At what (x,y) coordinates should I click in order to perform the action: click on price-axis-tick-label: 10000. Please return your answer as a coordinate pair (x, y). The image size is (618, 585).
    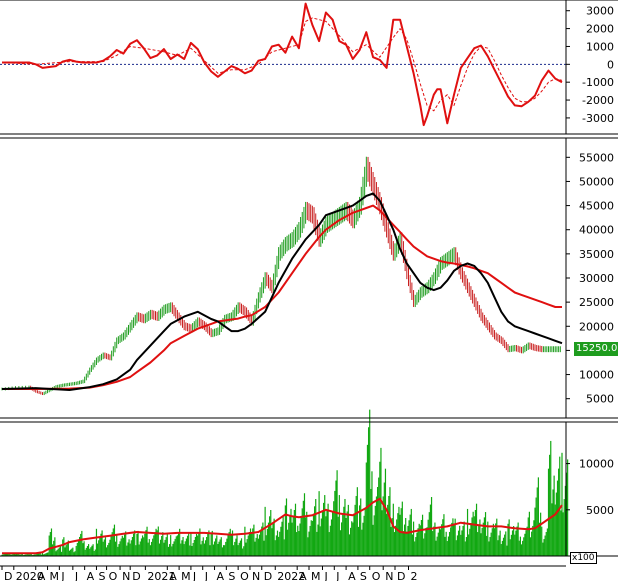
    Looking at the image, I should click on (596, 375).